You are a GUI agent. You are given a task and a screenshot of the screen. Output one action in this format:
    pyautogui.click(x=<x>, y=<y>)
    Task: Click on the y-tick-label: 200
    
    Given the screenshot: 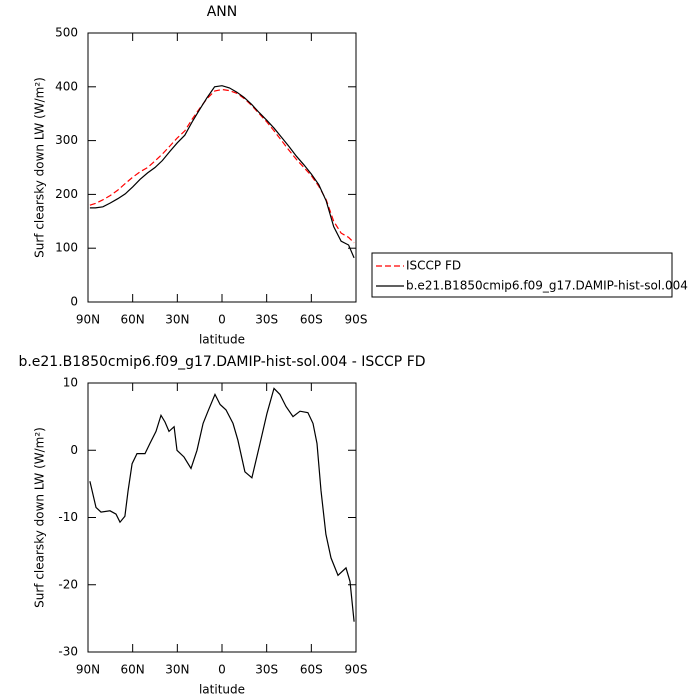 What is the action you would take?
    pyautogui.click(x=66, y=194)
    